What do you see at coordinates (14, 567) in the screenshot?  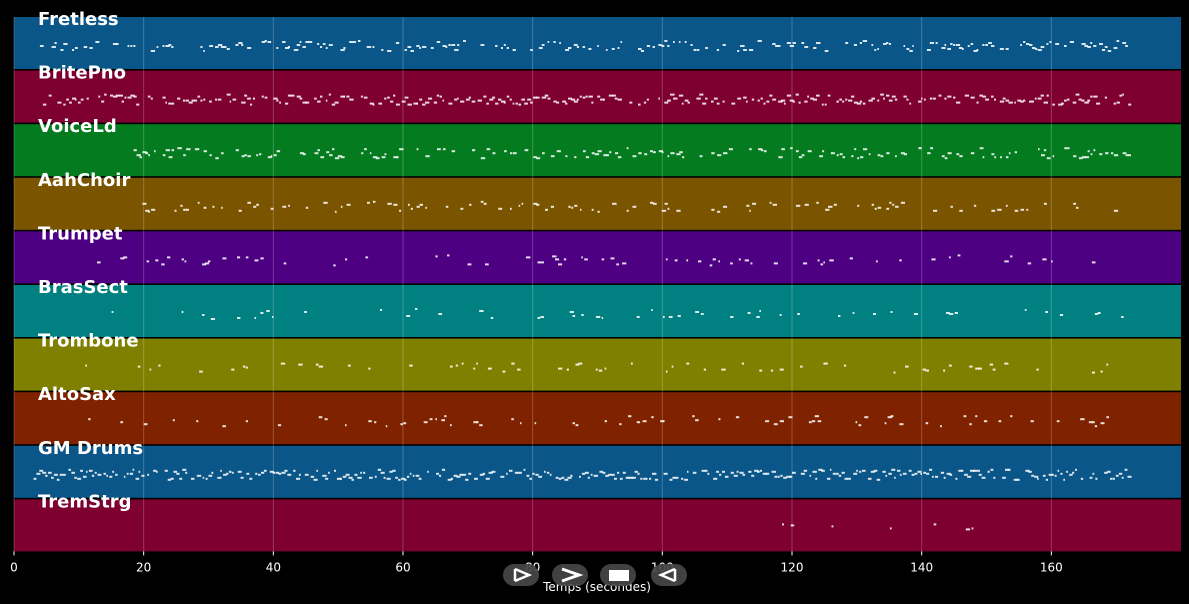 I see `x-tick-label: 0` at bounding box center [14, 567].